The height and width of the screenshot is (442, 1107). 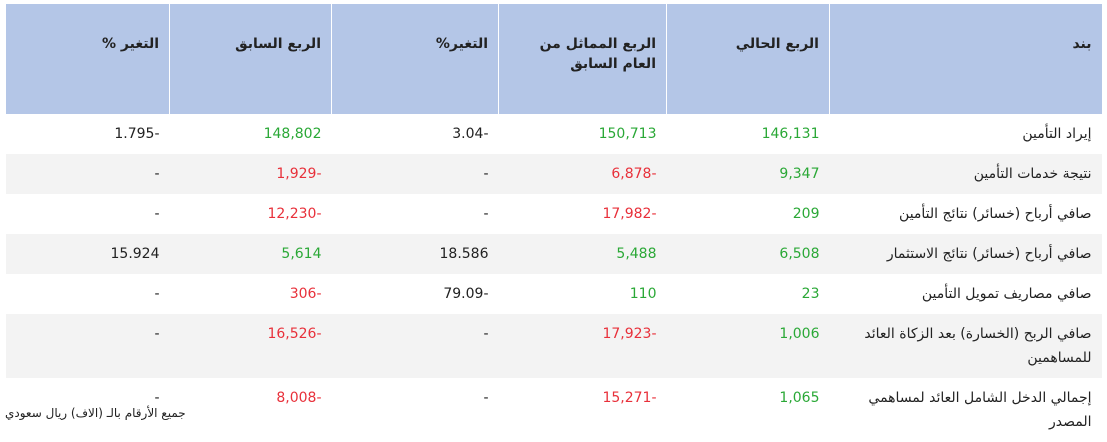 I want to click on cell-value: 1,006, so click(x=748, y=346).